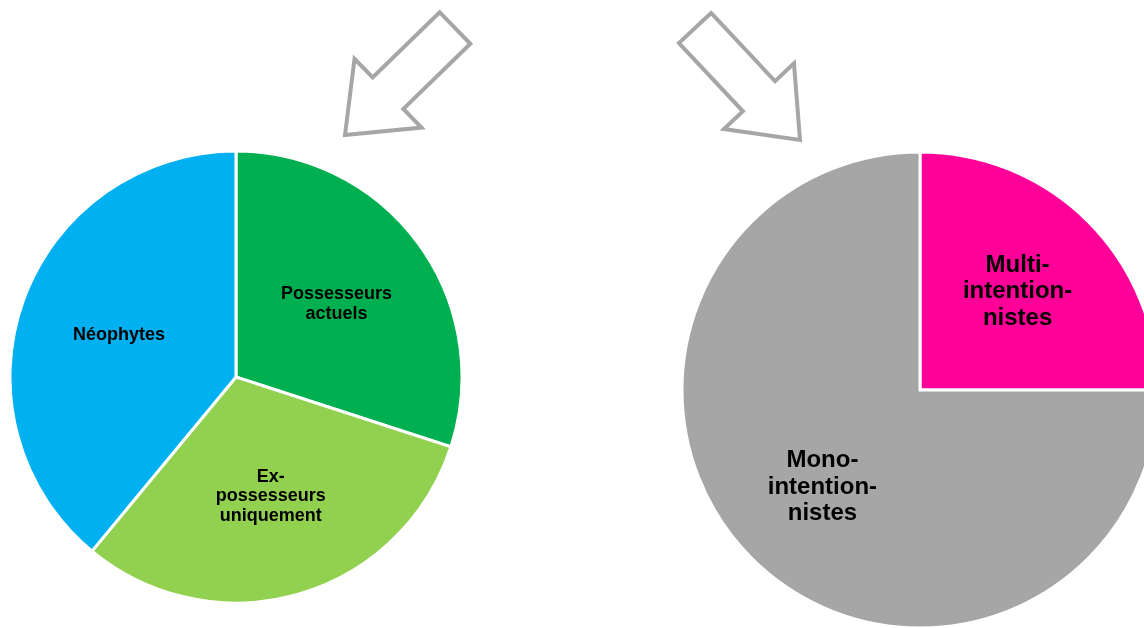  I want to click on slice-label: Ex- possesseurs uniquement, so click(270, 495).